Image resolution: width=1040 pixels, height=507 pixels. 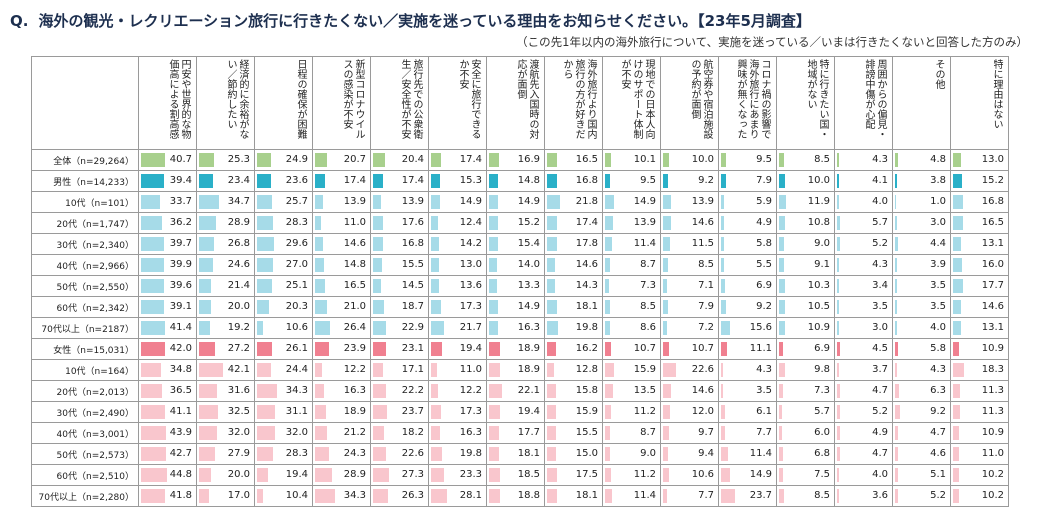 I want to click on row-label: 40代（n=2,966）, so click(x=85, y=265).